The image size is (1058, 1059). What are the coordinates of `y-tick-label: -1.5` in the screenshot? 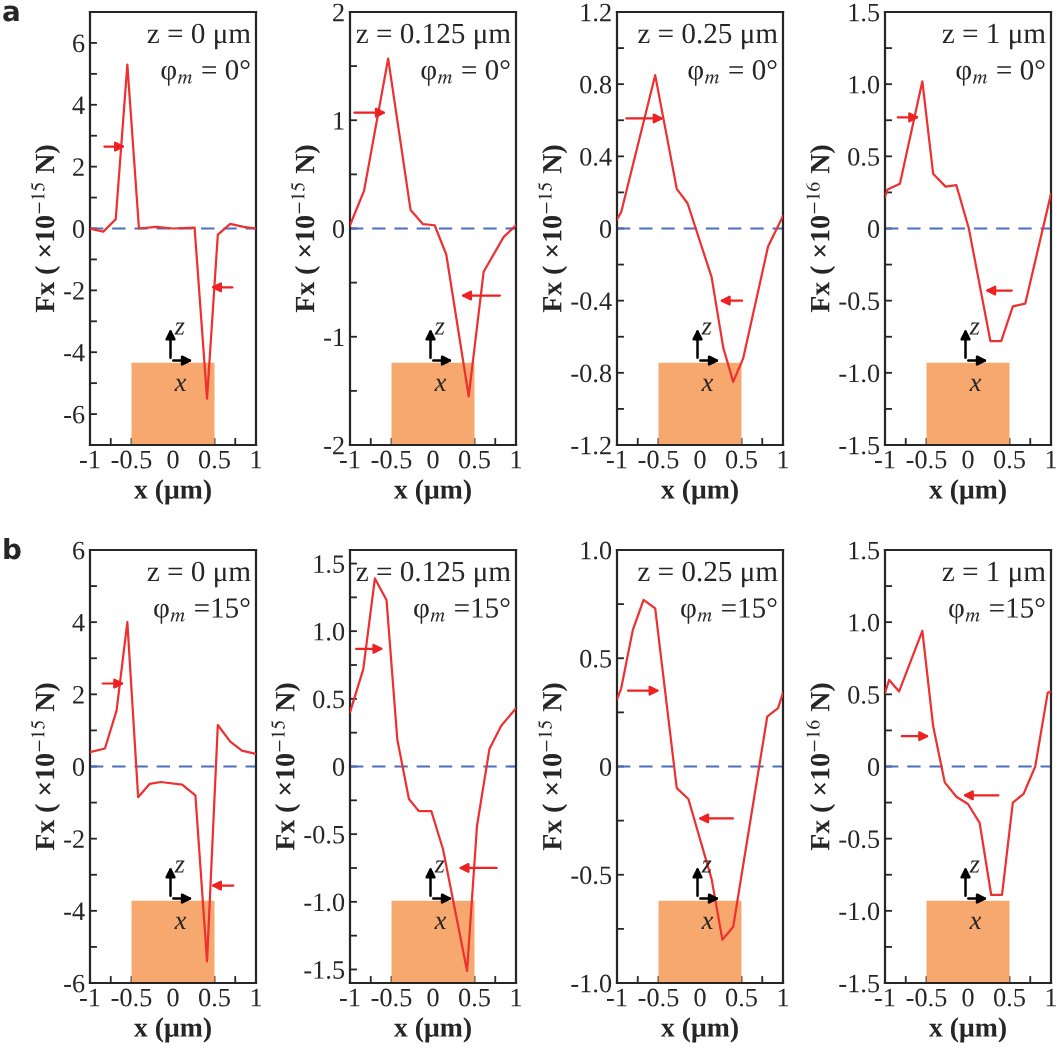 It's located at (324, 970).